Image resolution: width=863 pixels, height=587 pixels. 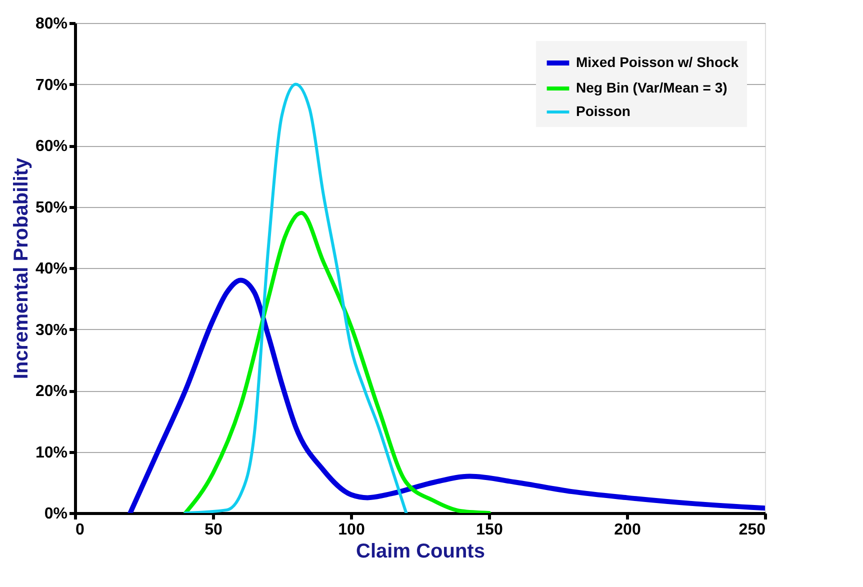 I want to click on legend-label: Neg Bin (Var/Mean = 3), so click(x=652, y=88).